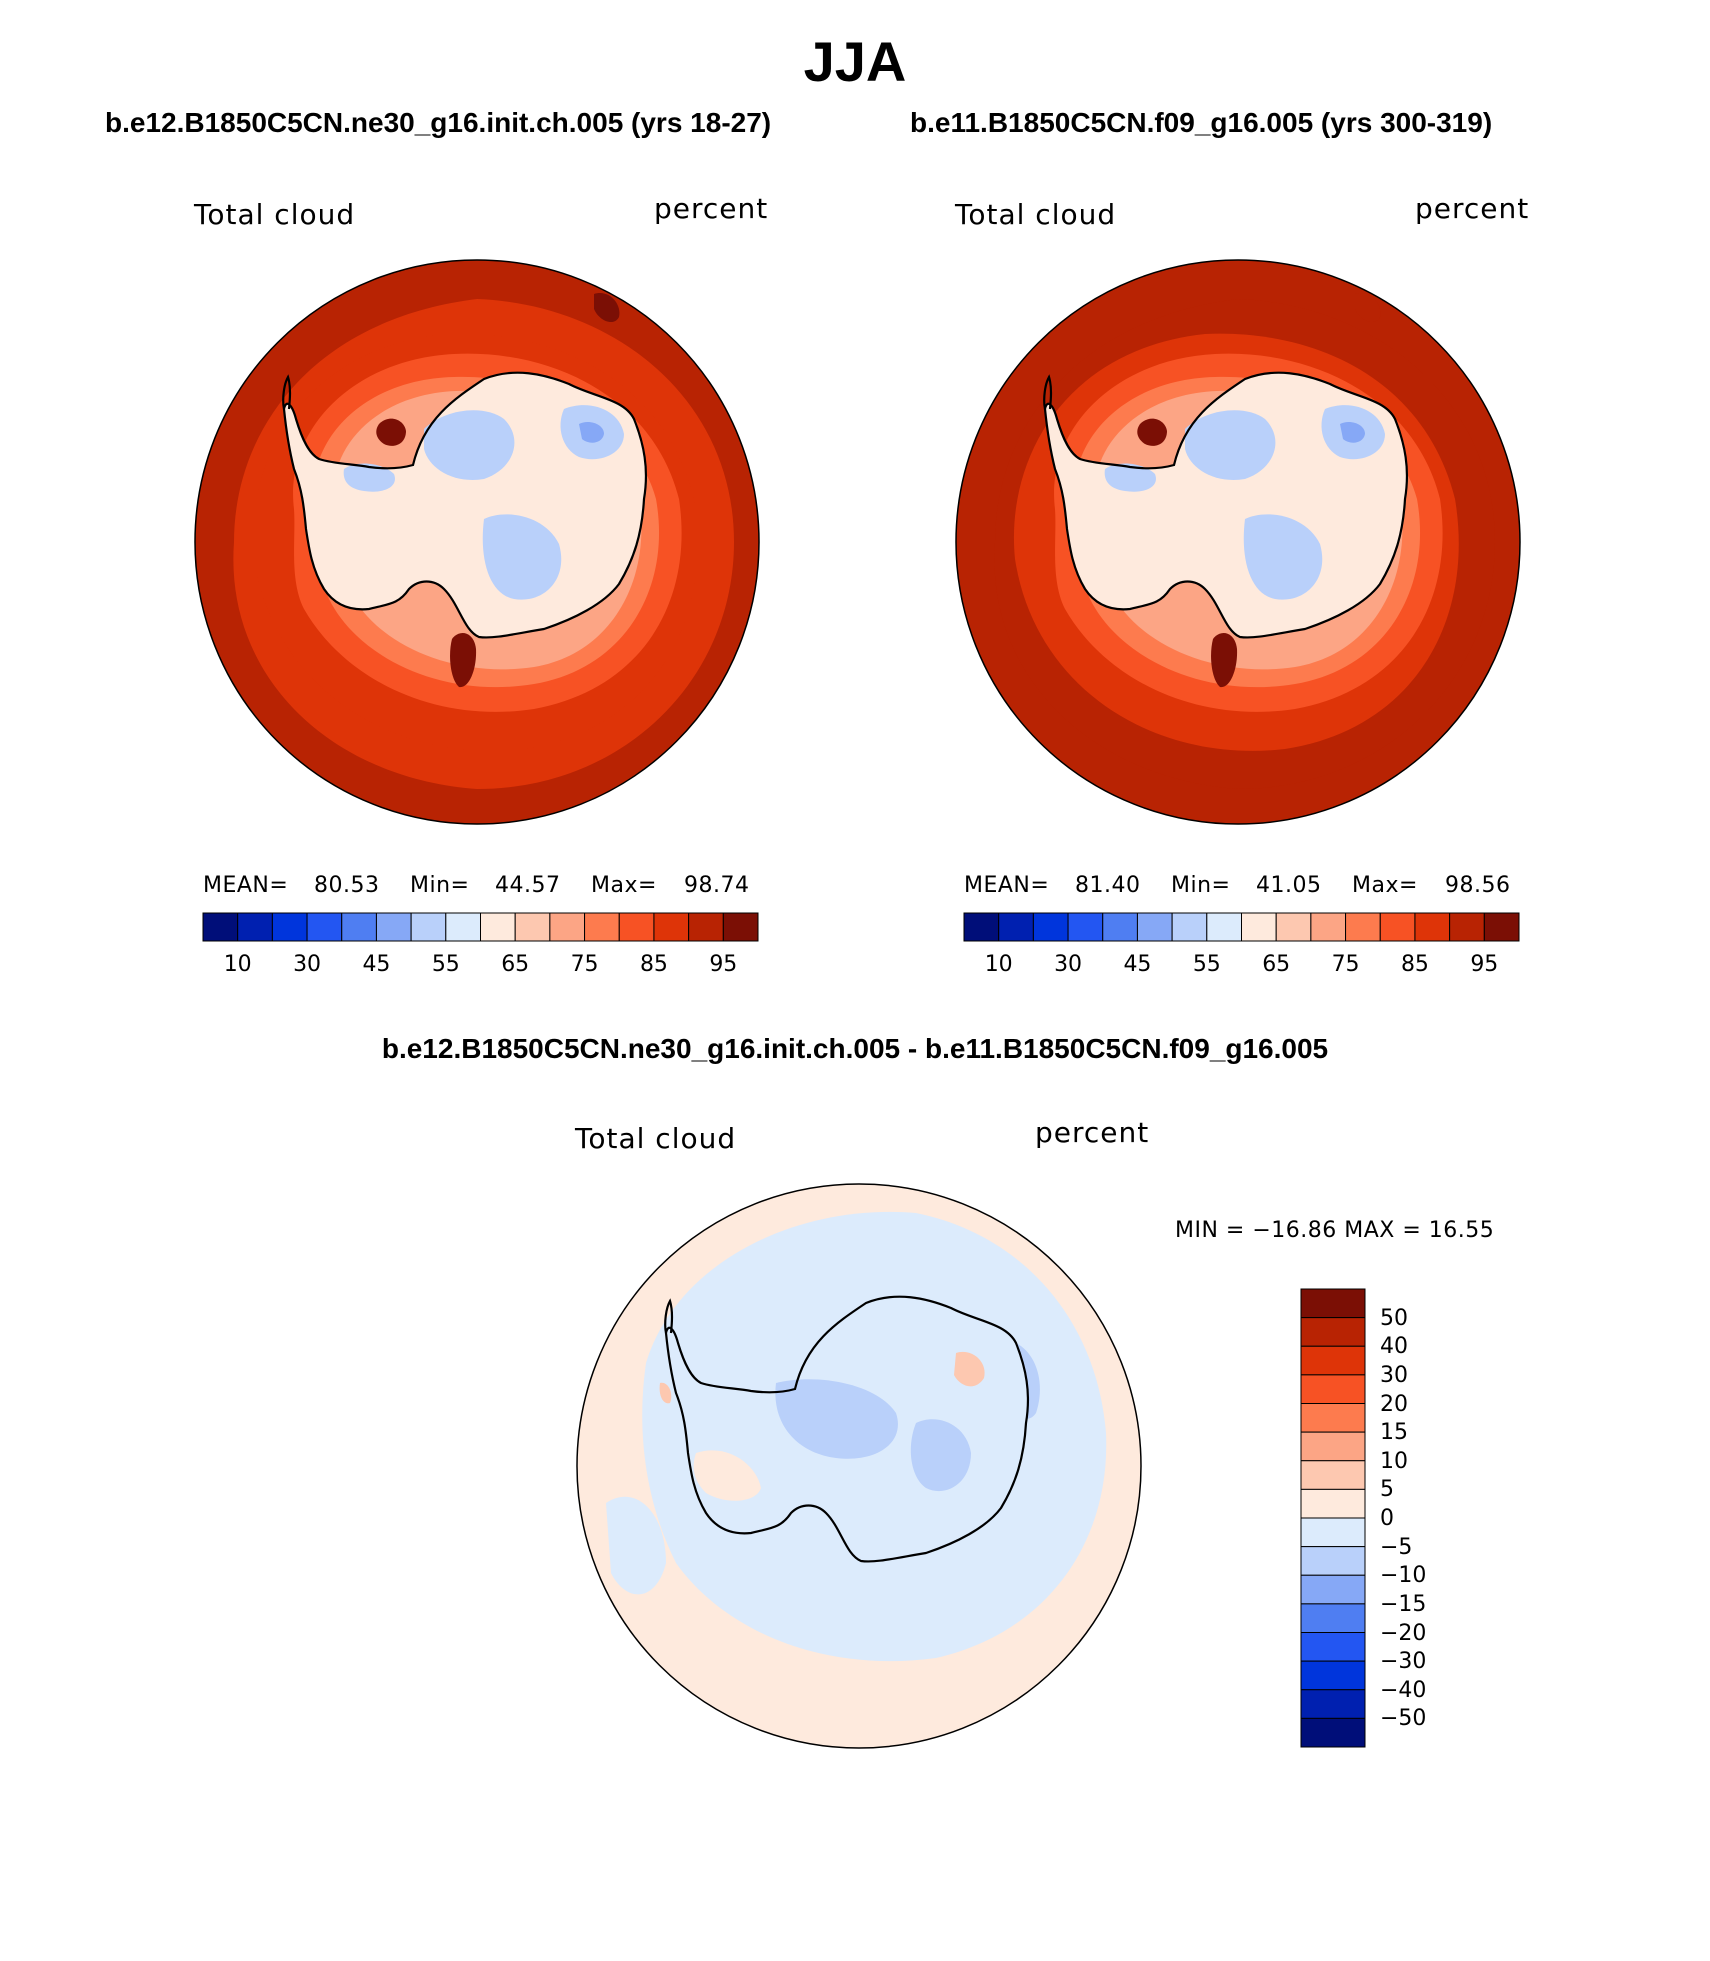  What do you see at coordinates (1420, 1518) in the screenshot?
I see `difference-colorbar-ticks: 50 40 30 20 15 10 5 0 −5 −10 −15 −20 −30 −40 −50` at bounding box center [1420, 1518].